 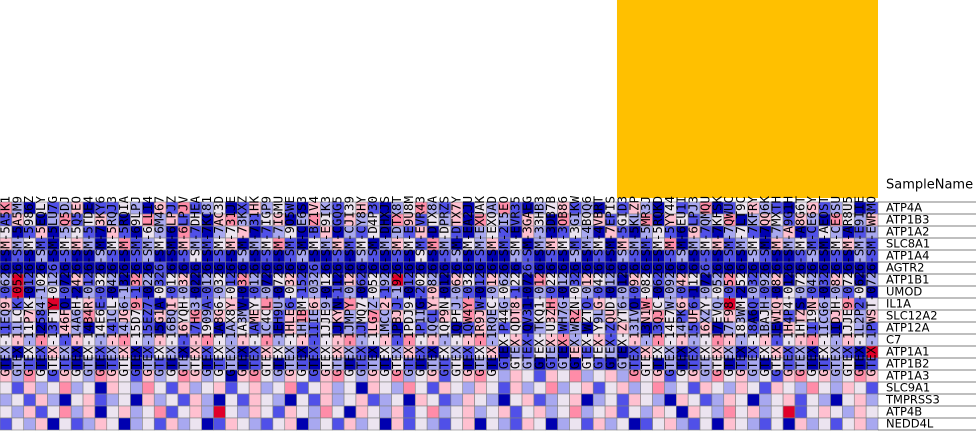 I want to click on gene-label: ATP4B, so click(x=904, y=412).